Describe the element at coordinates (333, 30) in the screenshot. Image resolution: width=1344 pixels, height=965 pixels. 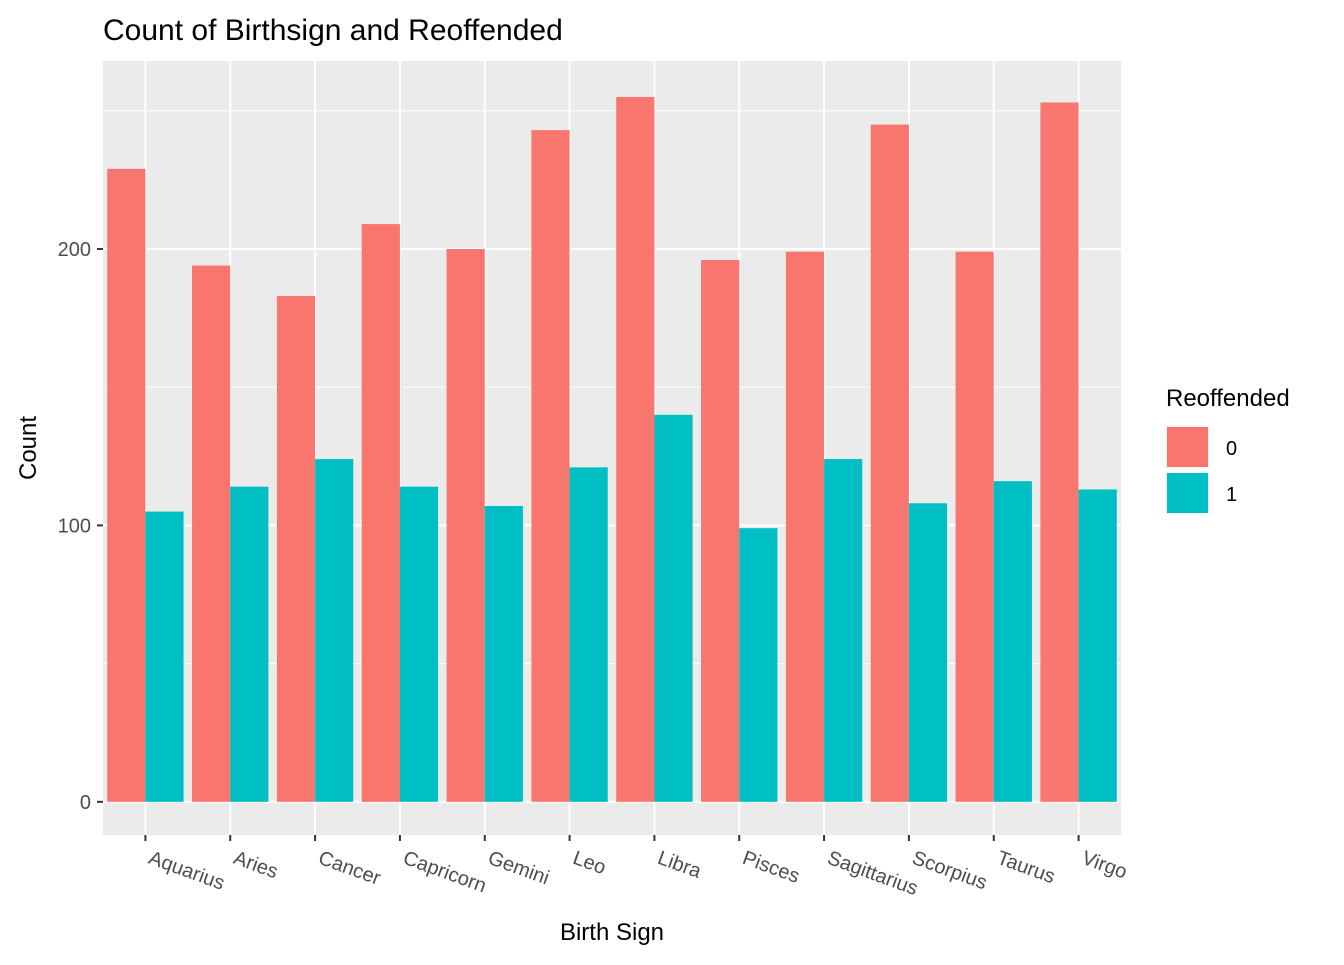
I see `chart-title: Count of Birthsign and Reoffended` at that location.